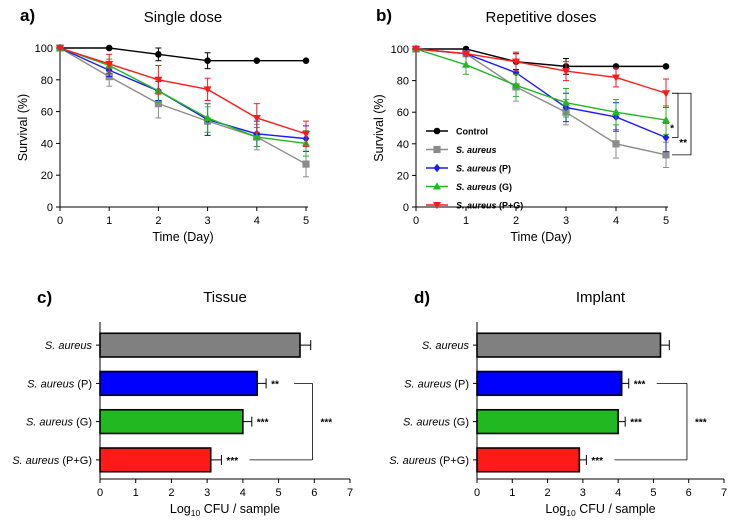  I want to click on series-s-aureus-p-g-, so click(183, 96).